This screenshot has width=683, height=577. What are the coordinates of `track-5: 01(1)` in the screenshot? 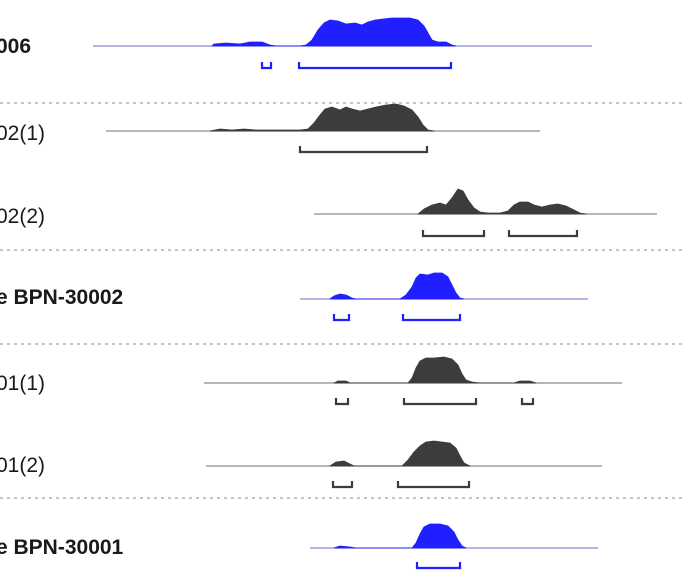 It's located at (311, 381).